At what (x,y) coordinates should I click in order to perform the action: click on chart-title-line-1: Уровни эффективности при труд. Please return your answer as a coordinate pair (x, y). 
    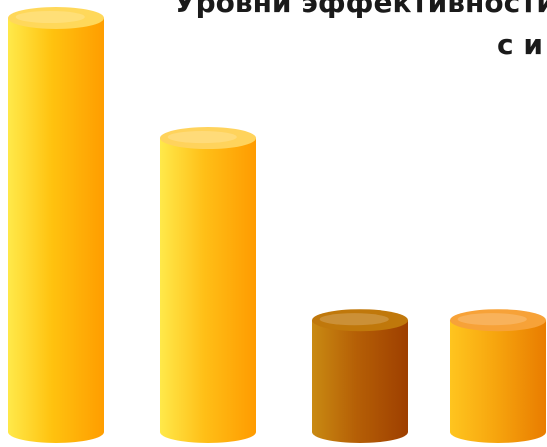
    Looking at the image, I should click on (360, 9).